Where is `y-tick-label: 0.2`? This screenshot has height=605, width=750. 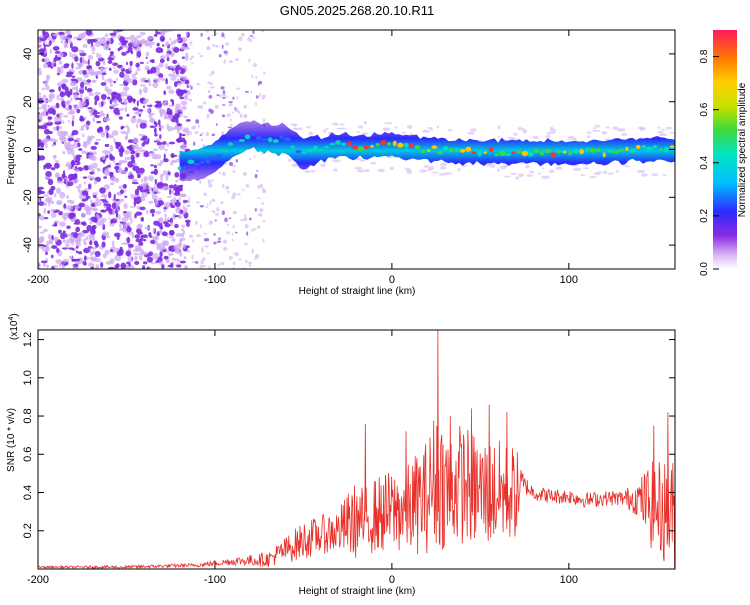
y-tick-label: 0.2 is located at coordinates (28, 530).